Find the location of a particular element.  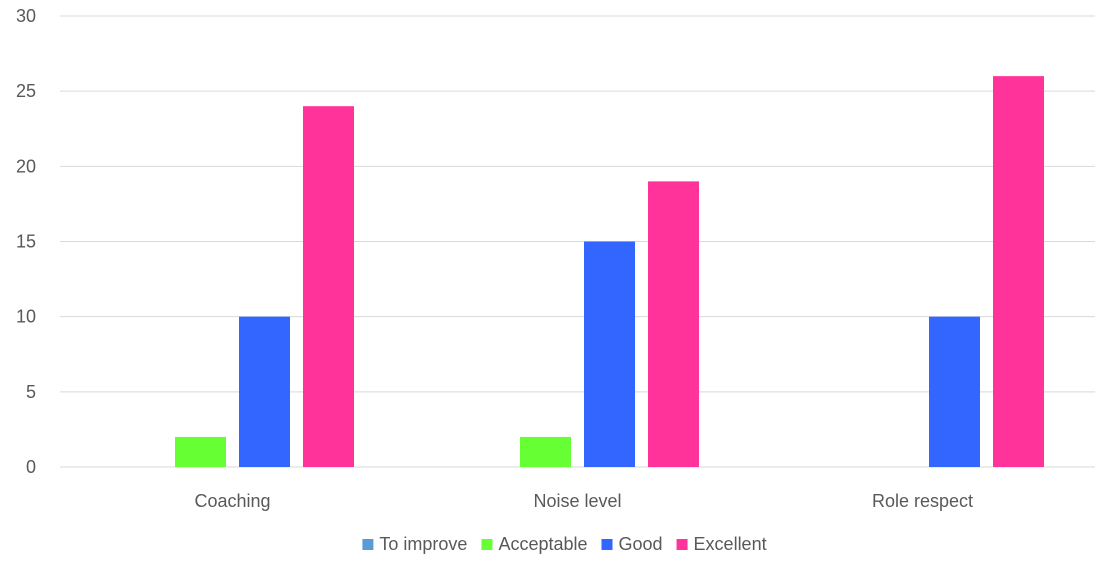

y-tick-label: 15 is located at coordinates (26, 242).